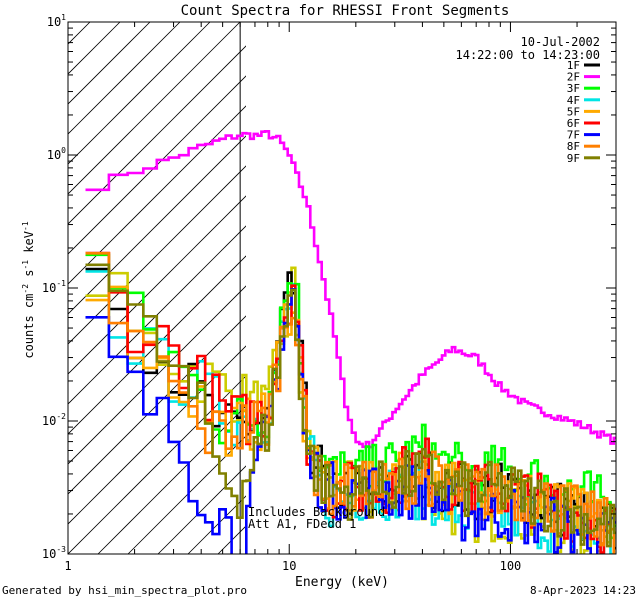 The height and width of the screenshot is (600, 640). Describe the element at coordinates (573, 135) in the screenshot. I see `legend-label: 7F` at that location.